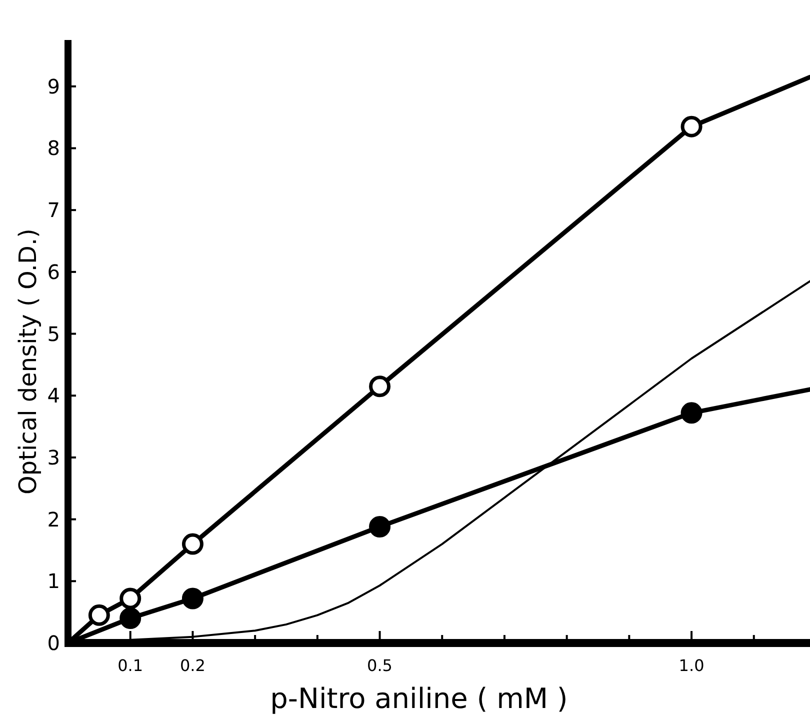 Image resolution: width=810 pixels, height=720 pixels. Describe the element at coordinates (53, 643) in the screenshot. I see `y-tick-label: 0` at that location.